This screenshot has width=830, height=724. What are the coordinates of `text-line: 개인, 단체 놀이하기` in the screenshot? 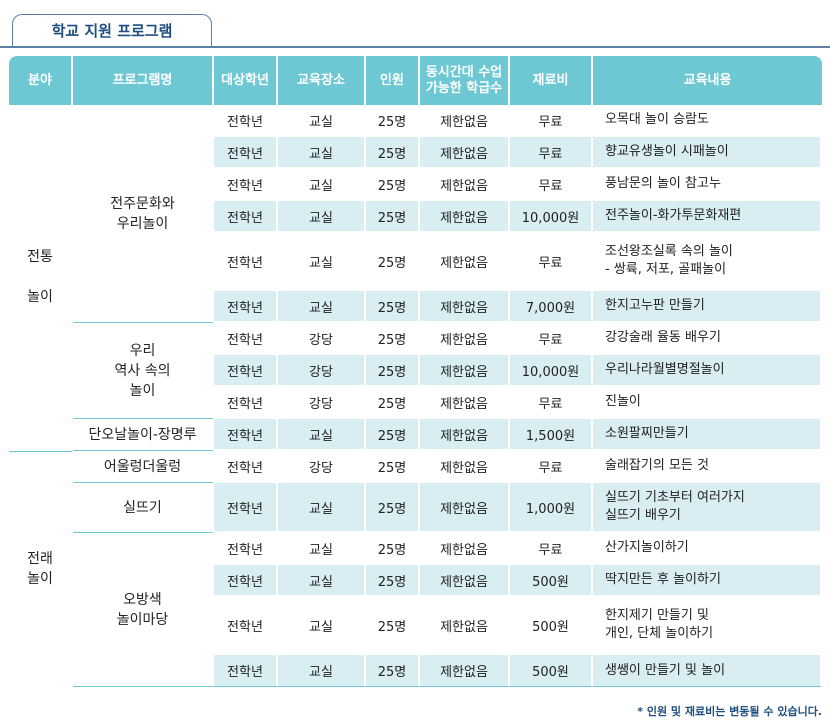 It's located at (659, 633).